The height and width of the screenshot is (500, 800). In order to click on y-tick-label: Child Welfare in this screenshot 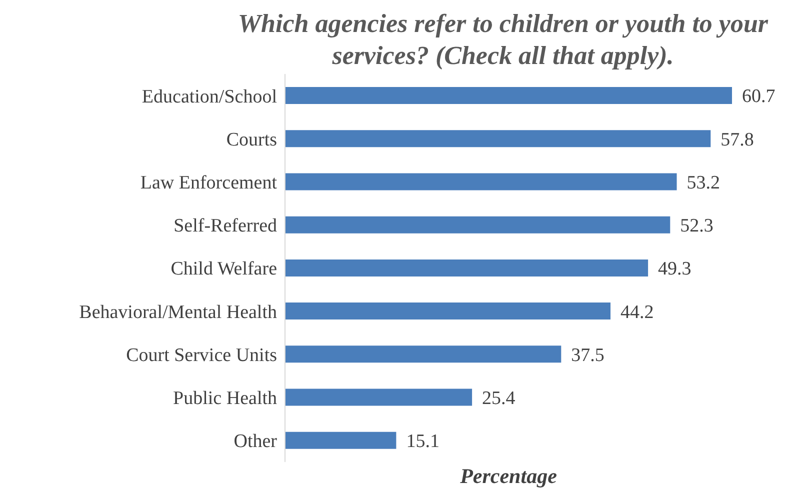, I will do `click(223, 269)`.